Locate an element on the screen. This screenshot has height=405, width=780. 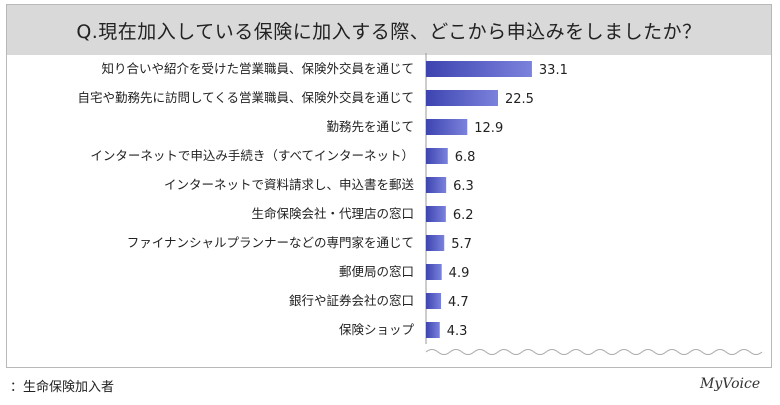
category-label: ファイナンシャルプランナーなどの専門家を通じて is located at coordinates (270, 242).